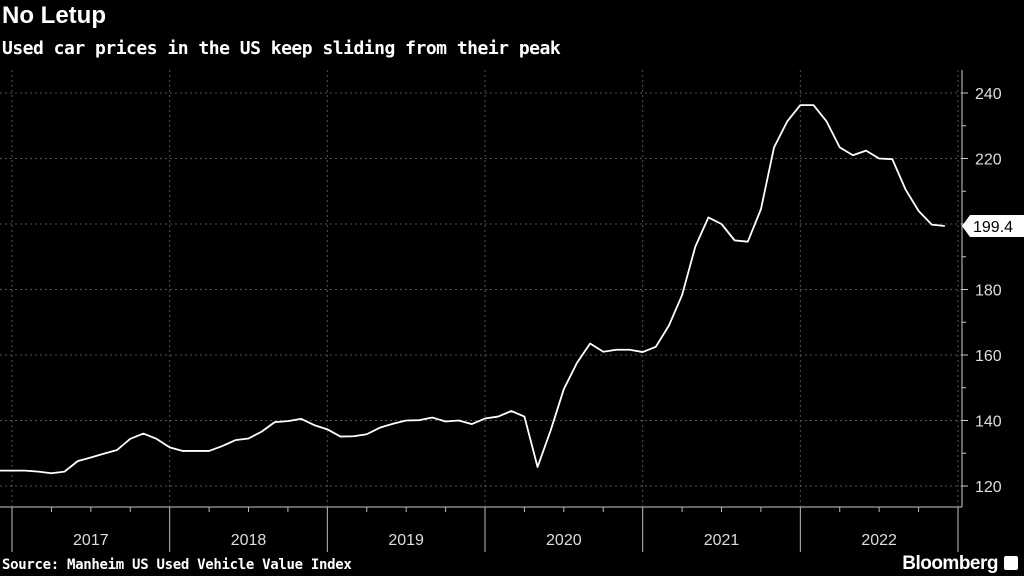 The image size is (1024, 576). Describe the element at coordinates (988, 160) in the screenshot. I see `y-tick-label: 220` at that location.